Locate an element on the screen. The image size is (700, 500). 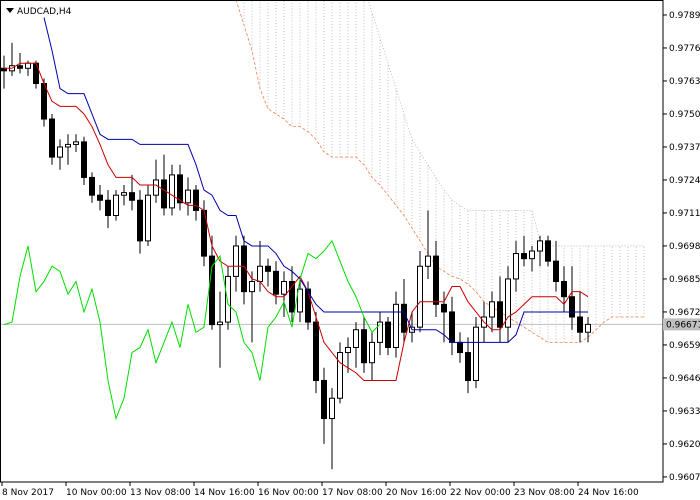
x-tick-label: 13 Nov 08:00 is located at coordinates (160, 493).